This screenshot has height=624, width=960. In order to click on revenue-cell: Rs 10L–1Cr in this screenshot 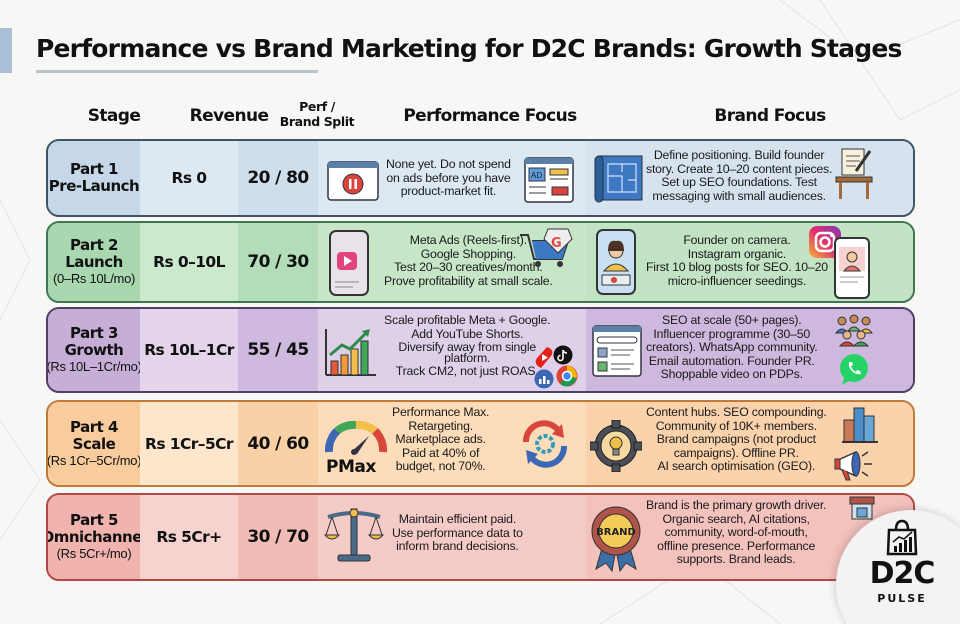, I will do `click(189, 350)`.